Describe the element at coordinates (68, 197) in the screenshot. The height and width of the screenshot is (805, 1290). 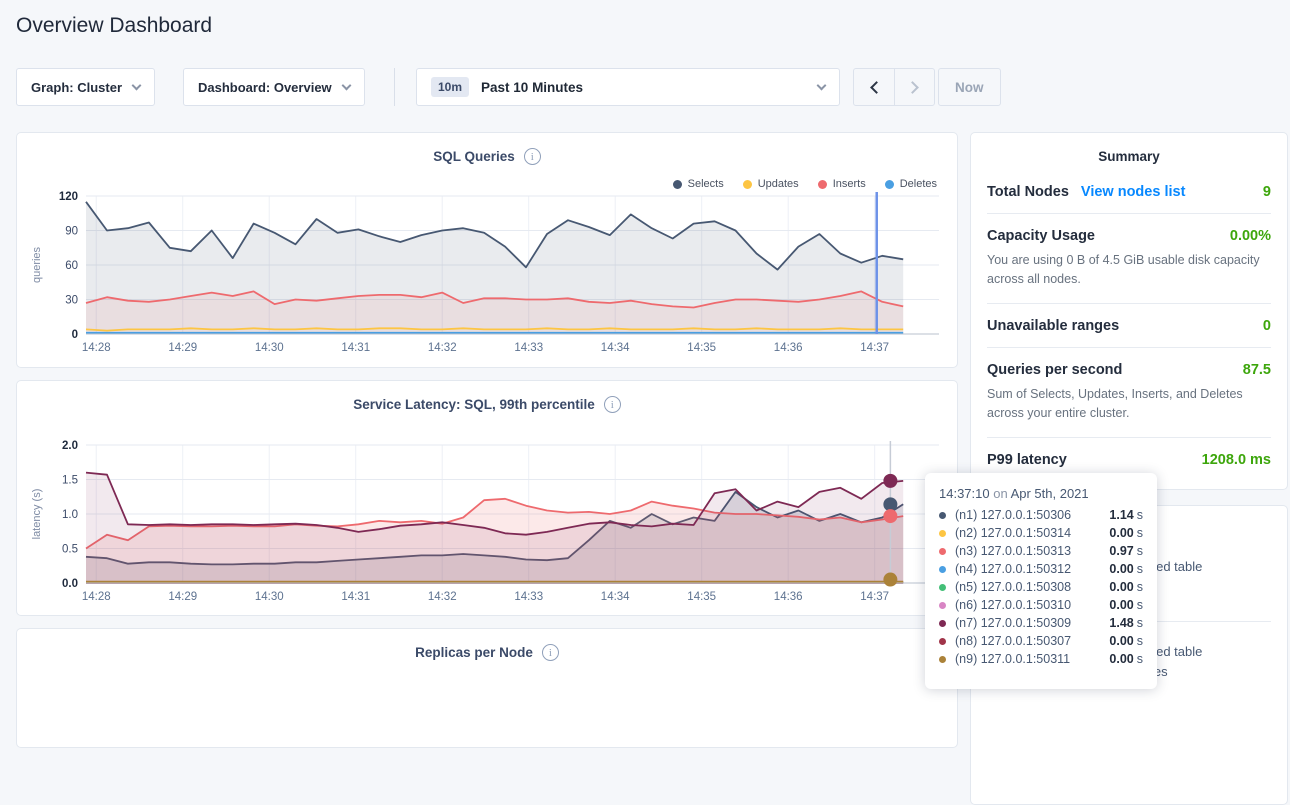
I see `svg-text: 120` at that location.